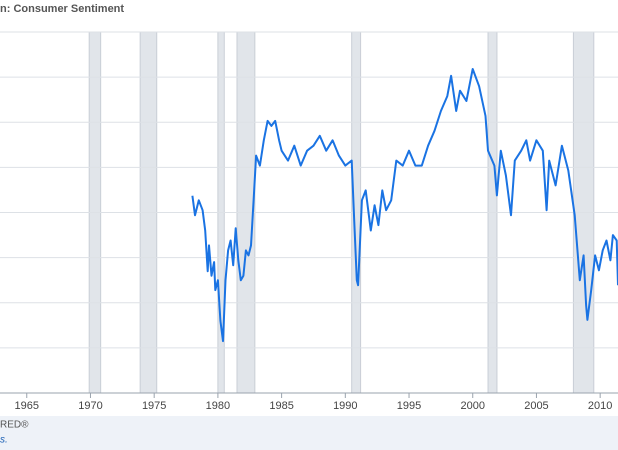  Describe the element at coordinates (281, 406) in the screenshot. I see `x-tick-label: 1985` at that location.